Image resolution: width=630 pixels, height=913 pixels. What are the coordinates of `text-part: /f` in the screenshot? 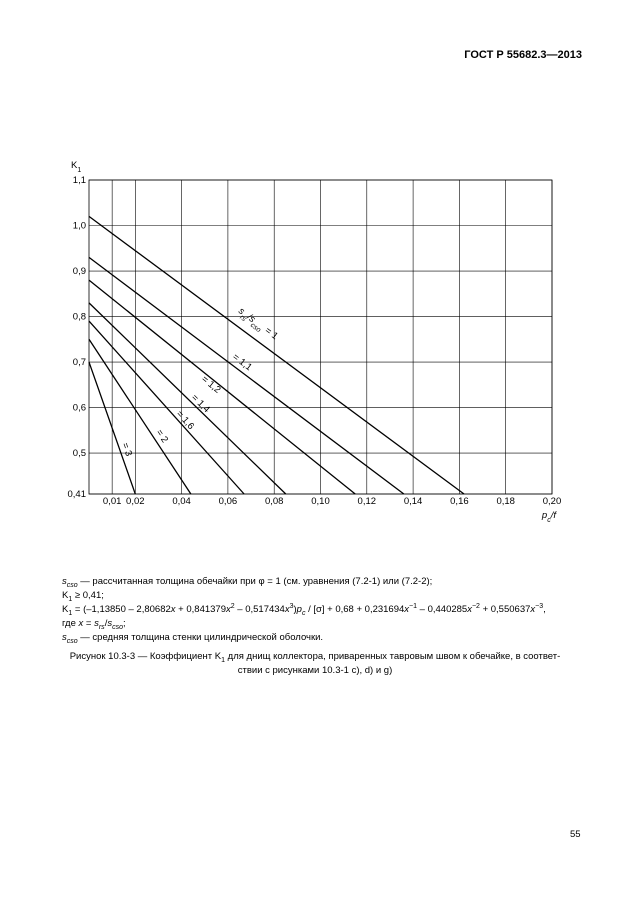 It's located at (554, 515).